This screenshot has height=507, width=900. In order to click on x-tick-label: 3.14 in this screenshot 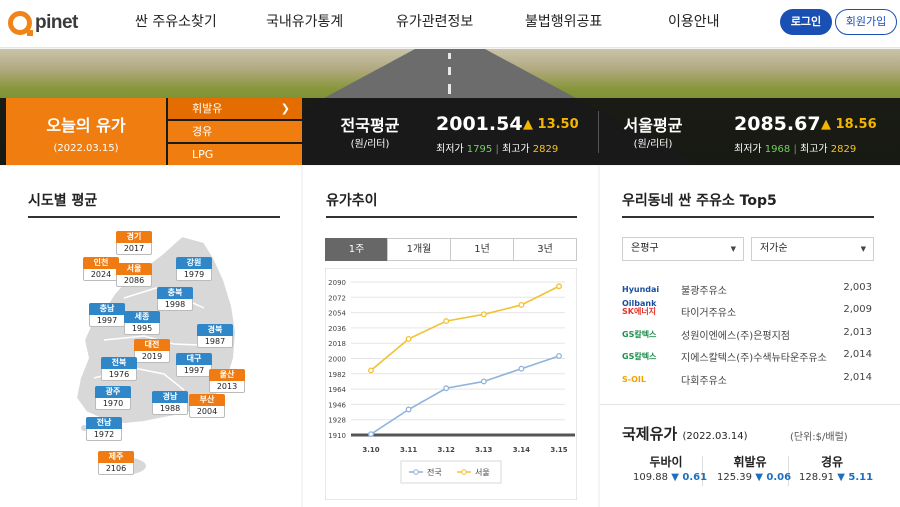, I will do `click(521, 450)`.